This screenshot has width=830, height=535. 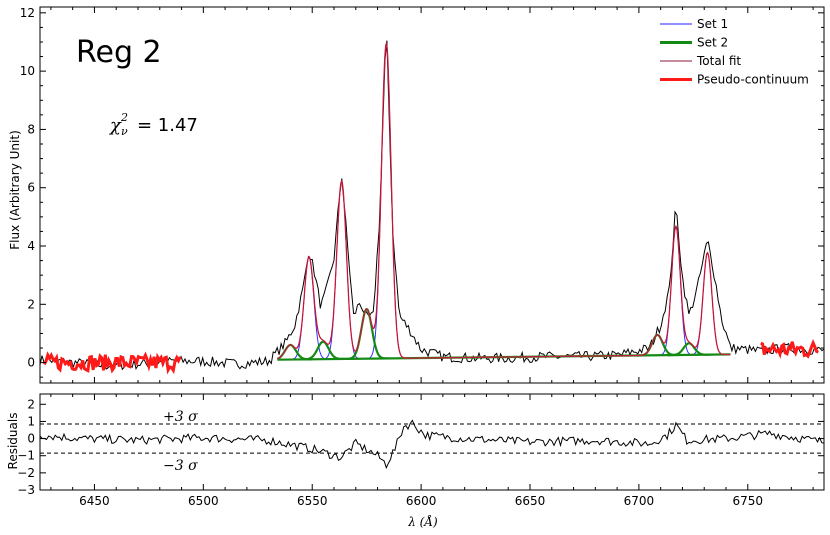 What do you see at coordinates (180, 466) in the screenshot?
I see `minus-3sigma-label: −3 σ` at bounding box center [180, 466].